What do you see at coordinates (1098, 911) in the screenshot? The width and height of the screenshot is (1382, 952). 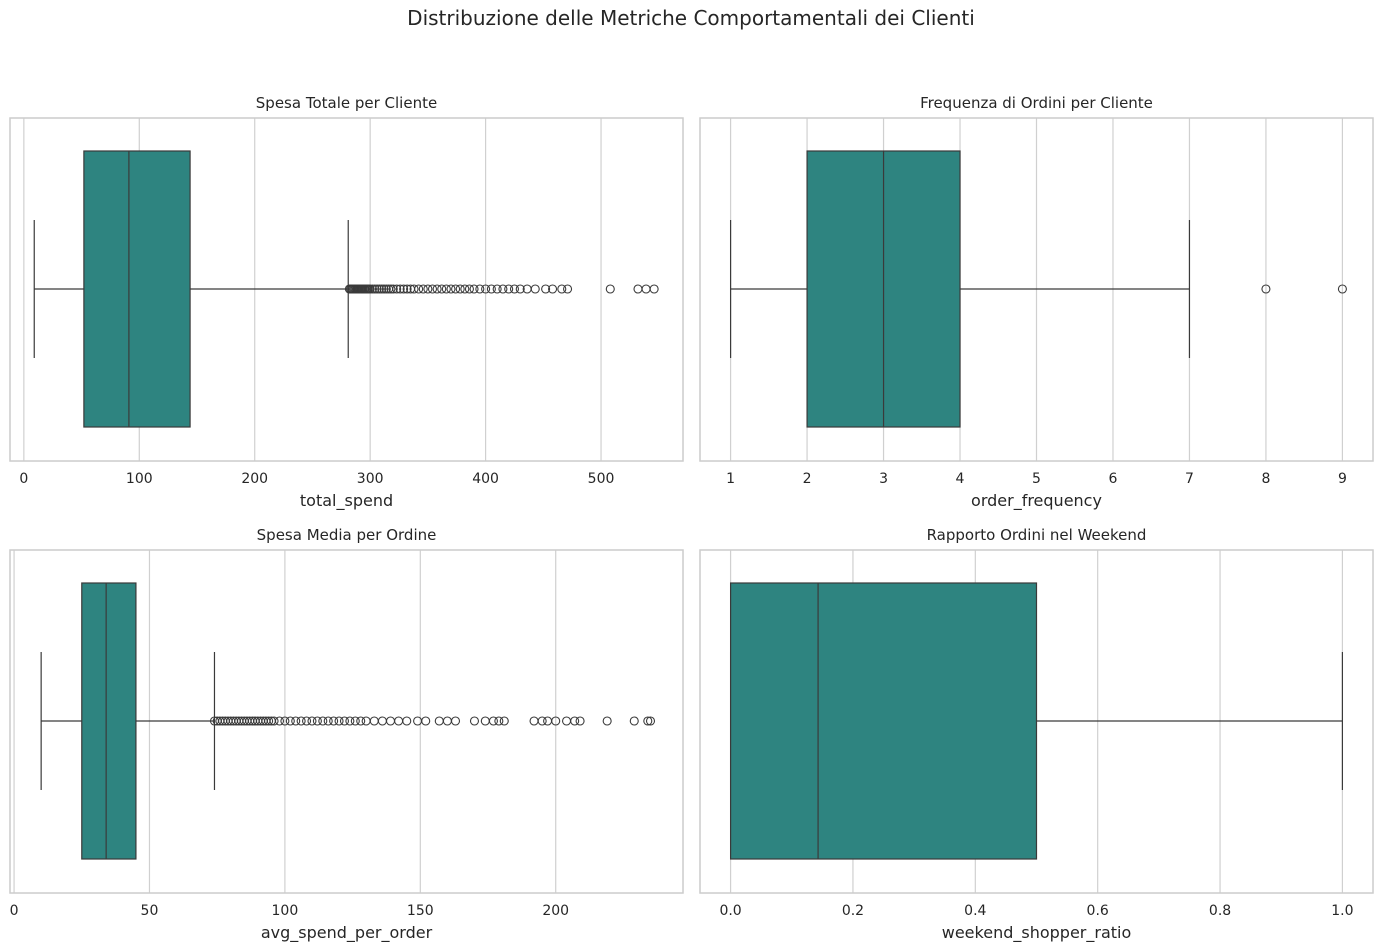 I see `x-tick-label: 0.6` at bounding box center [1098, 911].